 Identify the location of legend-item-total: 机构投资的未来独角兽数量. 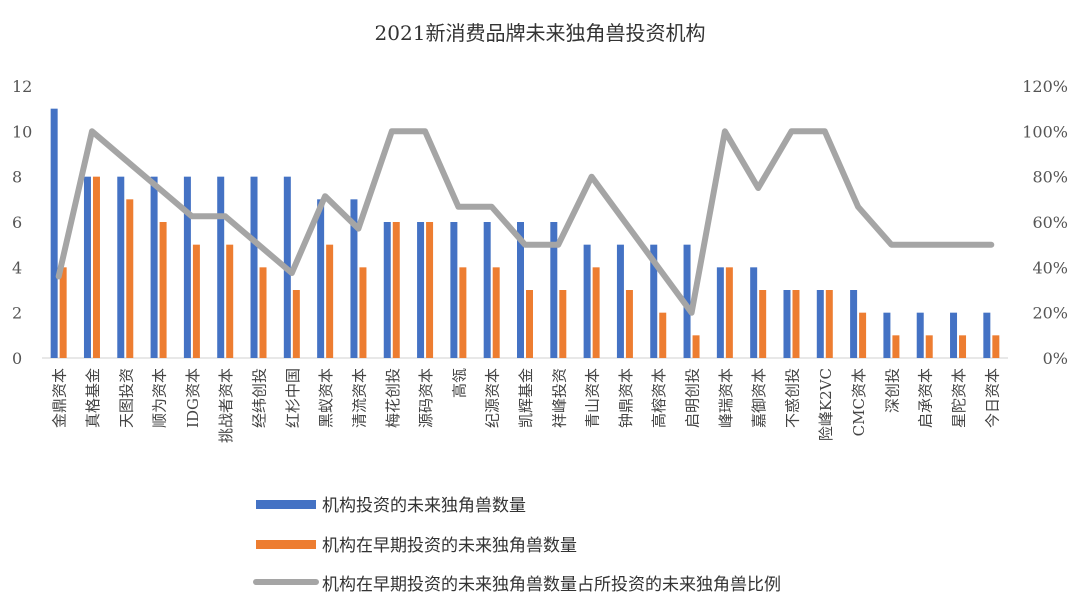
(391, 506).